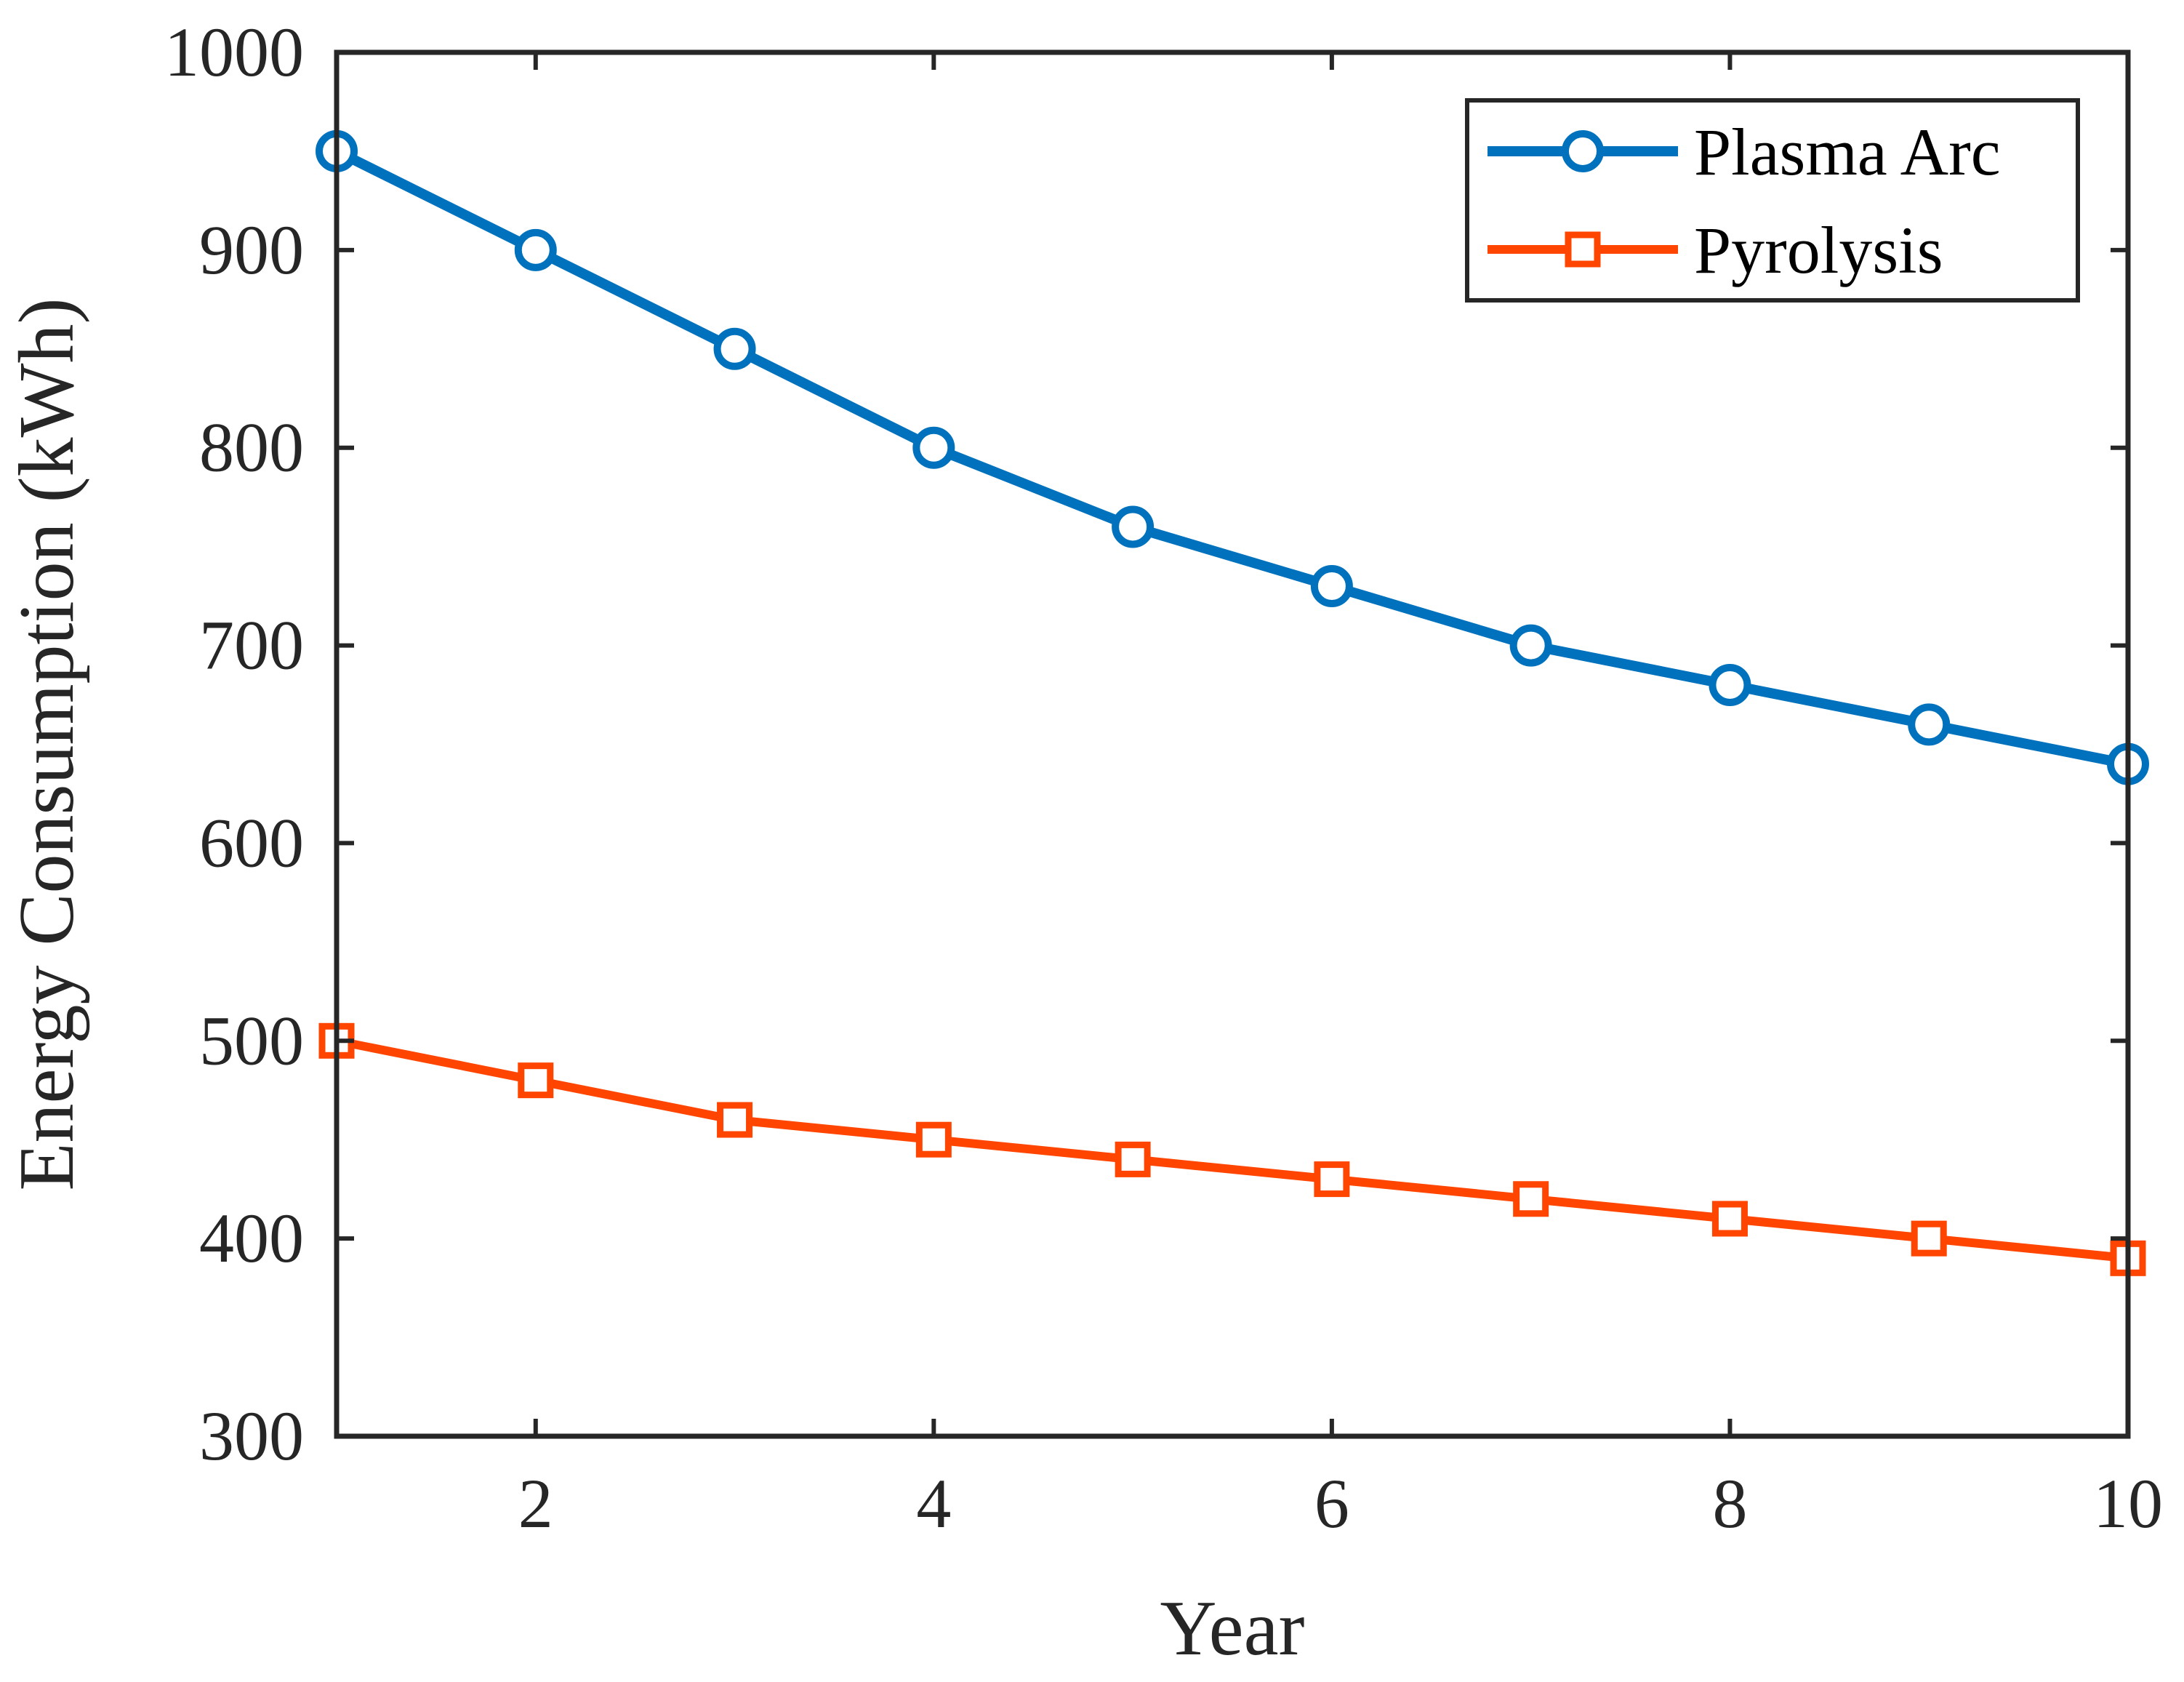 This screenshot has height=1682, width=2184. What do you see at coordinates (251, 250) in the screenshot?
I see `y-tick-label: 900` at bounding box center [251, 250].